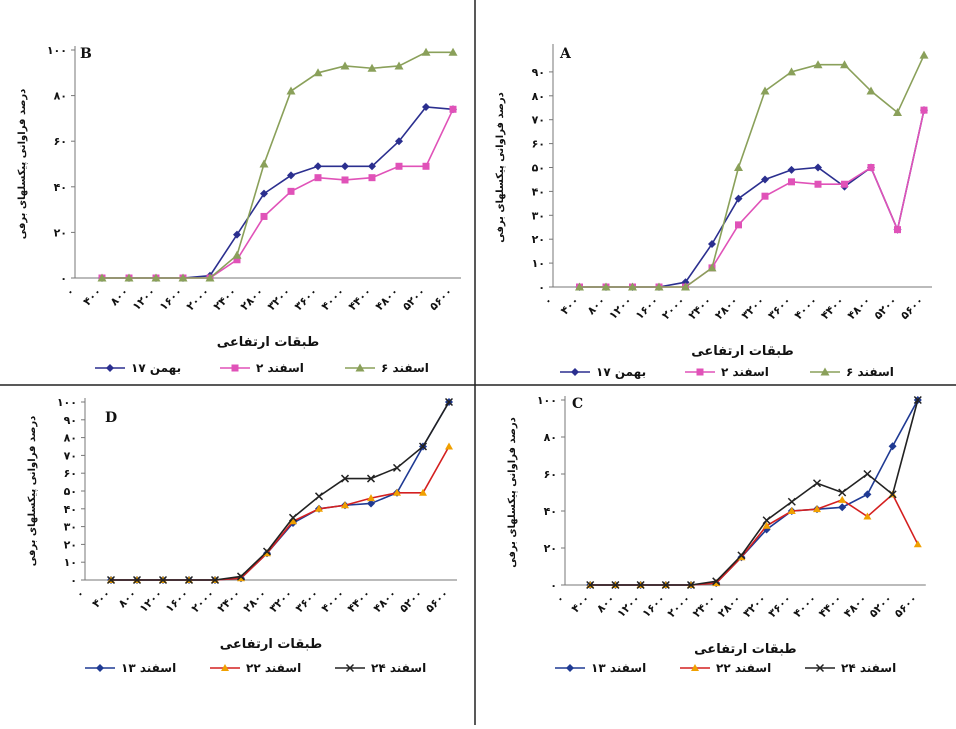  I want to click on x-tick-label: ۳۶۰۰, so click(307, 601).